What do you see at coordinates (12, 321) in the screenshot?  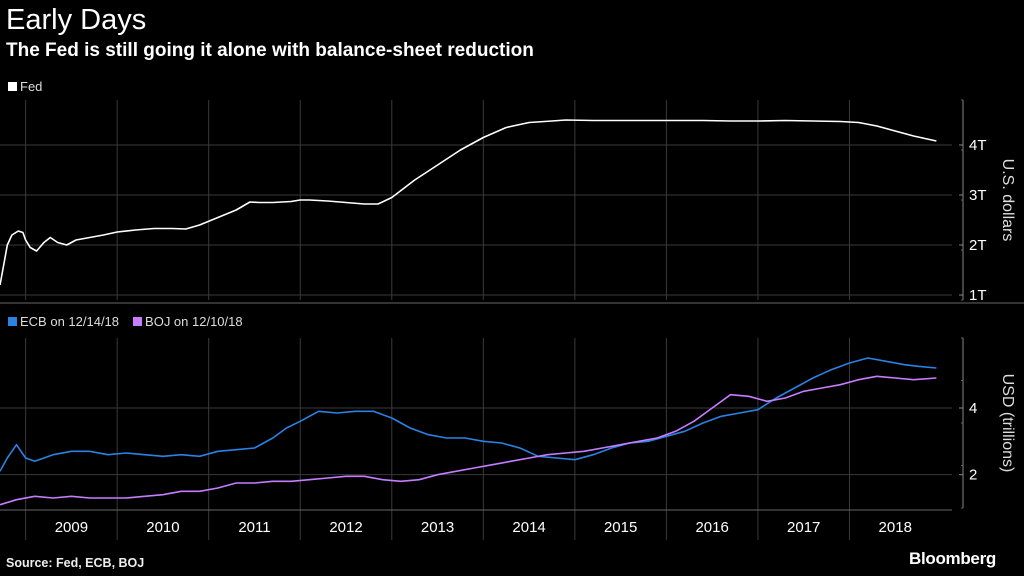 I see `ecb-swatch` at bounding box center [12, 321].